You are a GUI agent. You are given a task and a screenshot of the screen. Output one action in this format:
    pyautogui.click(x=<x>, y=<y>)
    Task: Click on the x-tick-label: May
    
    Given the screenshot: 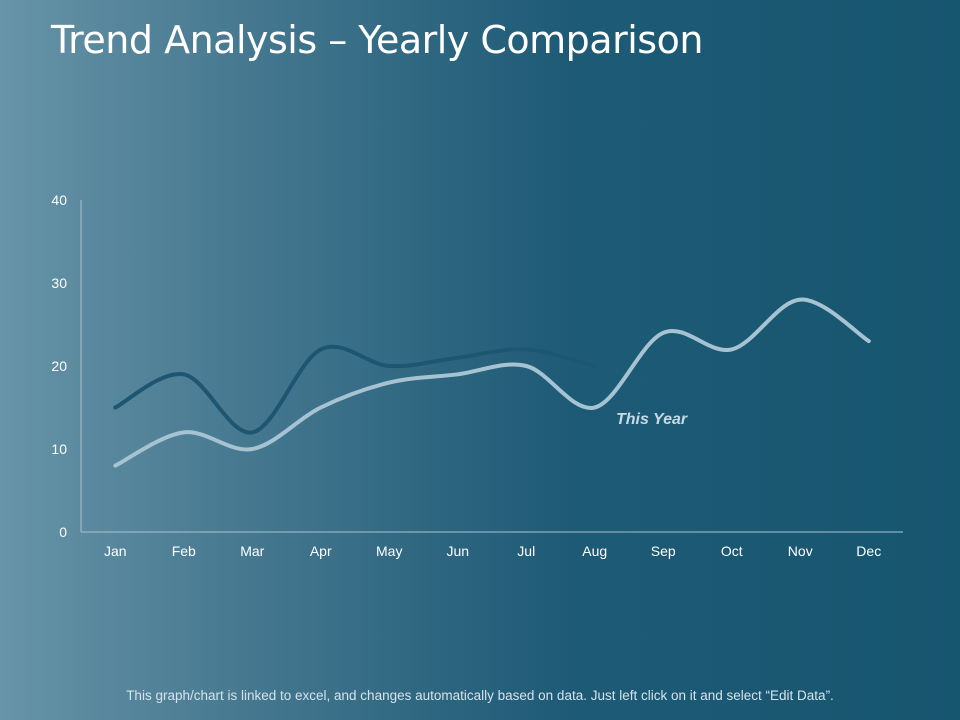 What is the action you would take?
    pyautogui.click(x=389, y=551)
    